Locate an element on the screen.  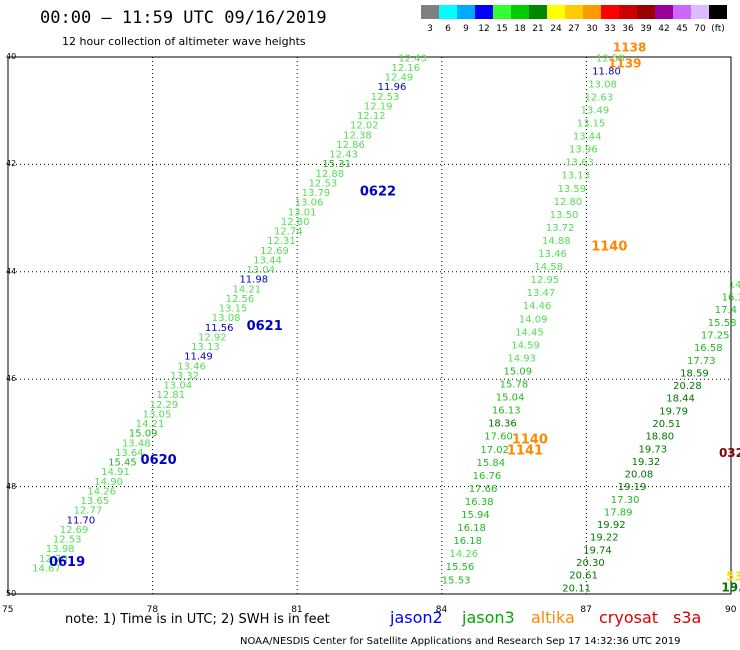
legend-value: 9 is located at coordinates (466, 29).